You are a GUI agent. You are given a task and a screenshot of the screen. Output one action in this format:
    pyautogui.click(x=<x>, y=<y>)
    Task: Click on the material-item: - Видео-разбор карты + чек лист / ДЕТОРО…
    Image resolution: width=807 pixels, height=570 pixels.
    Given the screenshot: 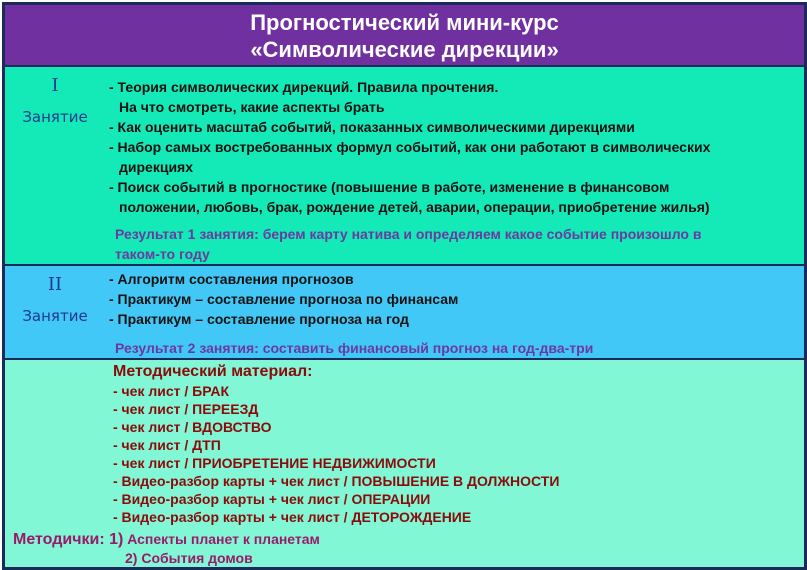 What is the action you would take?
    pyautogui.click(x=292, y=517)
    